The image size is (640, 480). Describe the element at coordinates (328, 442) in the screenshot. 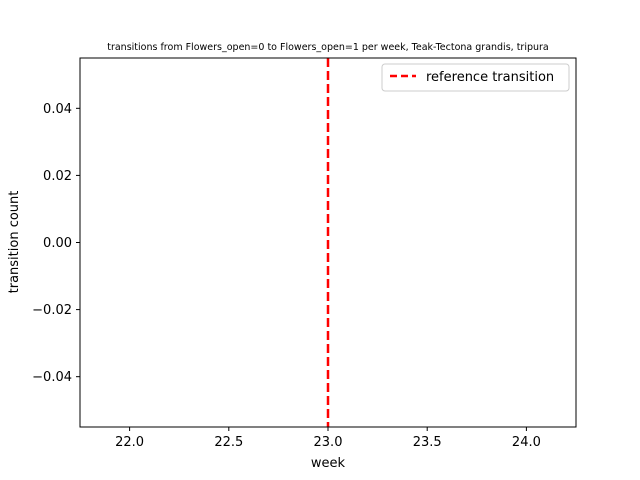

I see `x-tick-label: 23.0` at that location.